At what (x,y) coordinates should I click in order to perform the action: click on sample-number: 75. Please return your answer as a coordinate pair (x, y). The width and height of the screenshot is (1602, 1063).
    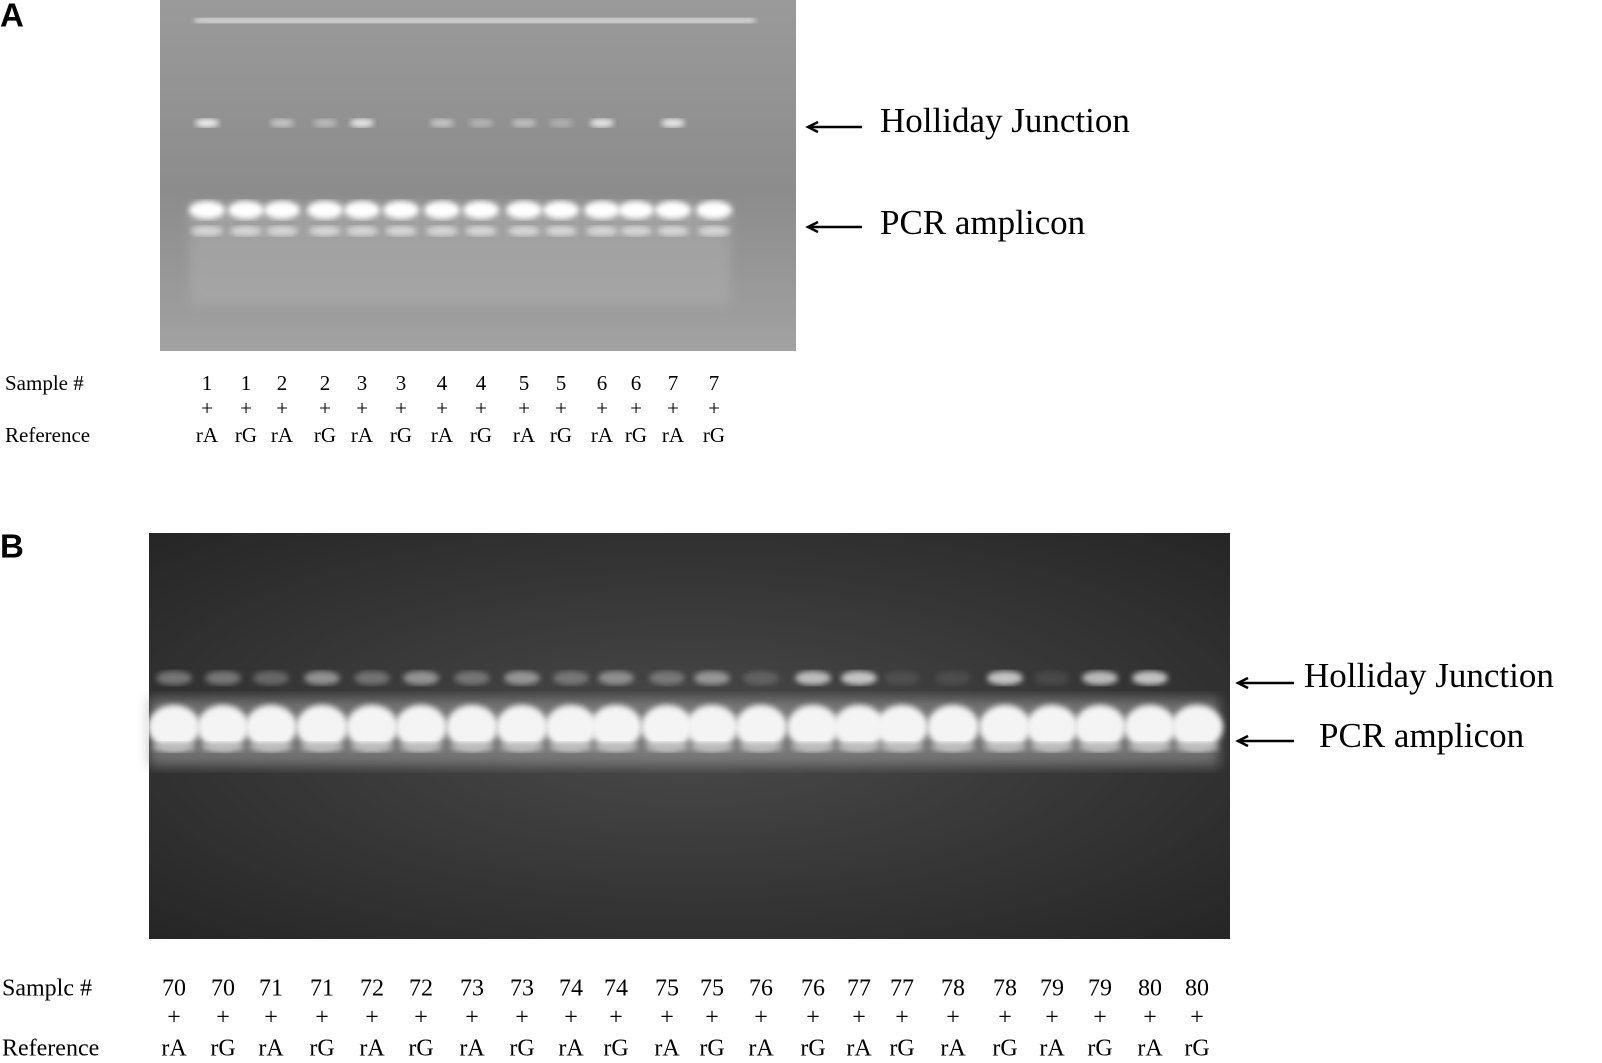
    Looking at the image, I should click on (667, 989).